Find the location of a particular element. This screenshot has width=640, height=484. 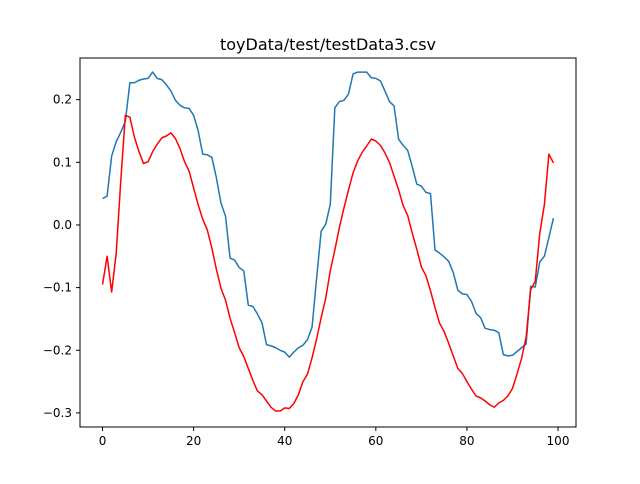

x-tick-label: 20 is located at coordinates (193, 441).